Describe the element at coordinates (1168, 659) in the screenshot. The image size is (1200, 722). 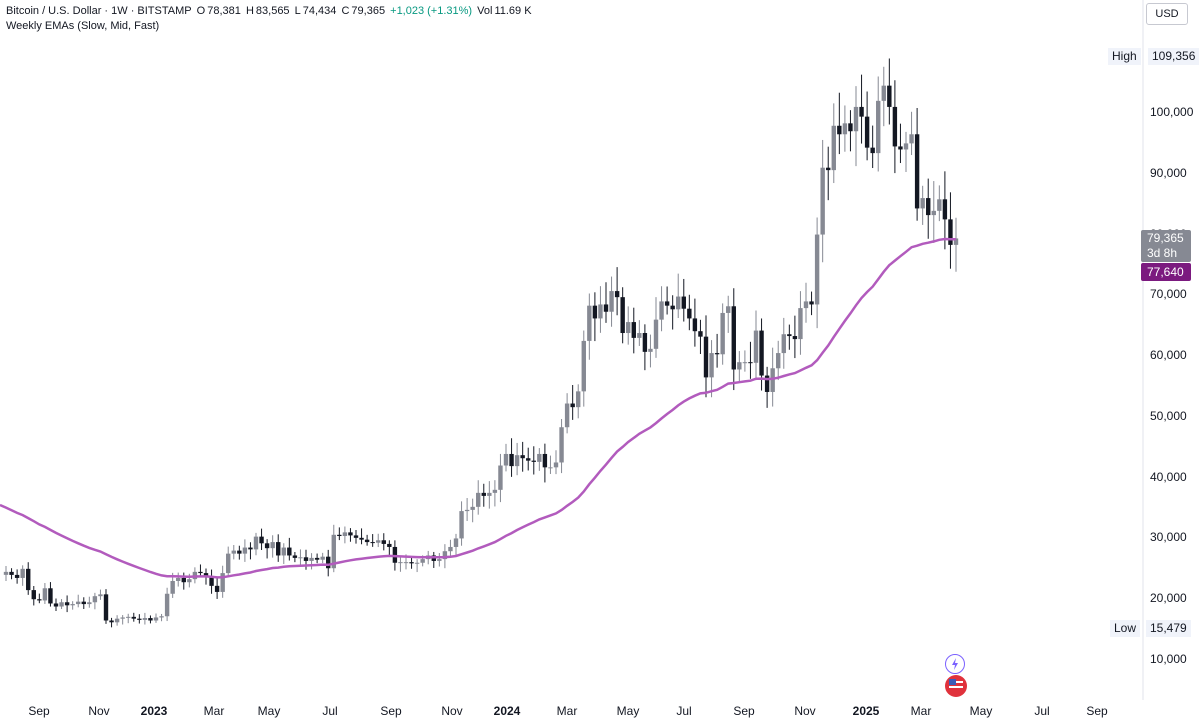
I see `price-tick-label: 10,000` at that location.